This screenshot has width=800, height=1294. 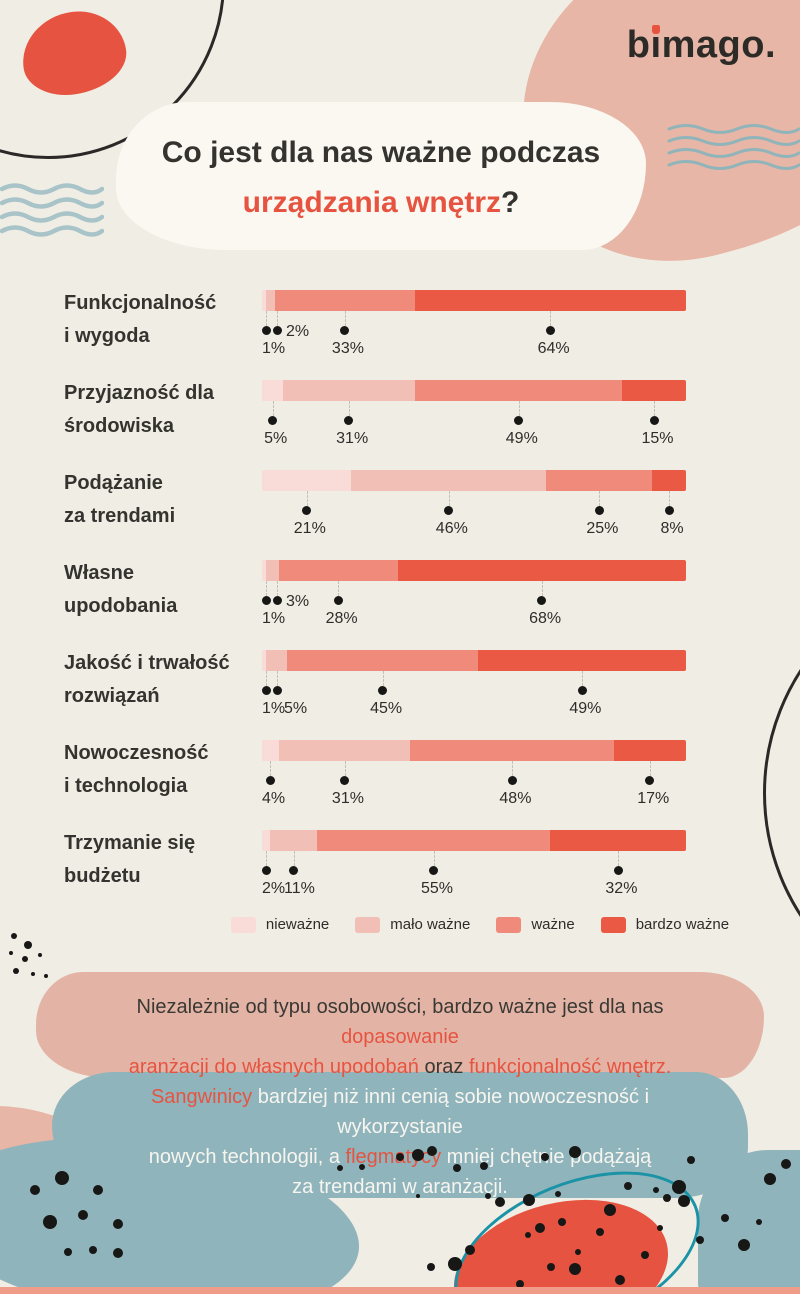 I want to click on value-label: 11%, so click(x=299, y=888).